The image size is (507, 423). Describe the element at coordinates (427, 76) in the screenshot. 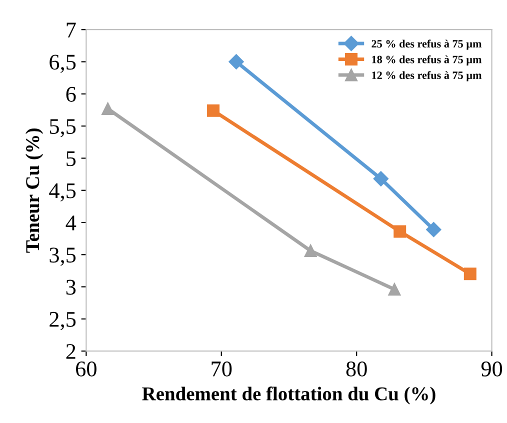

I see `legend-label: 12 % des refus à 75 µm` at that location.